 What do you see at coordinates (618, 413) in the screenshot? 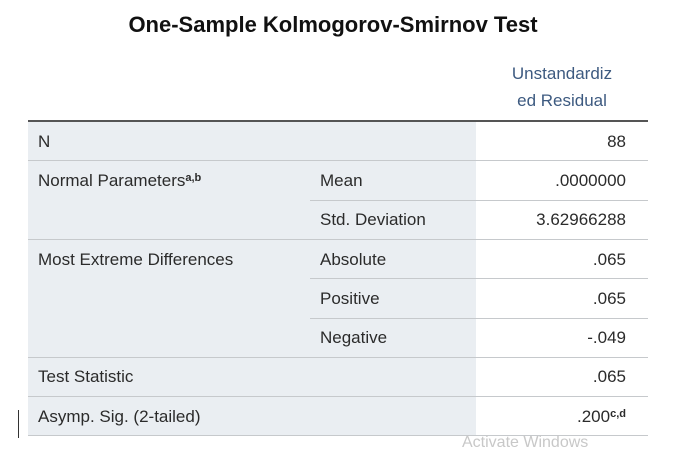
I see `footnote-mark: c,d` at bounding box center [618, 413].